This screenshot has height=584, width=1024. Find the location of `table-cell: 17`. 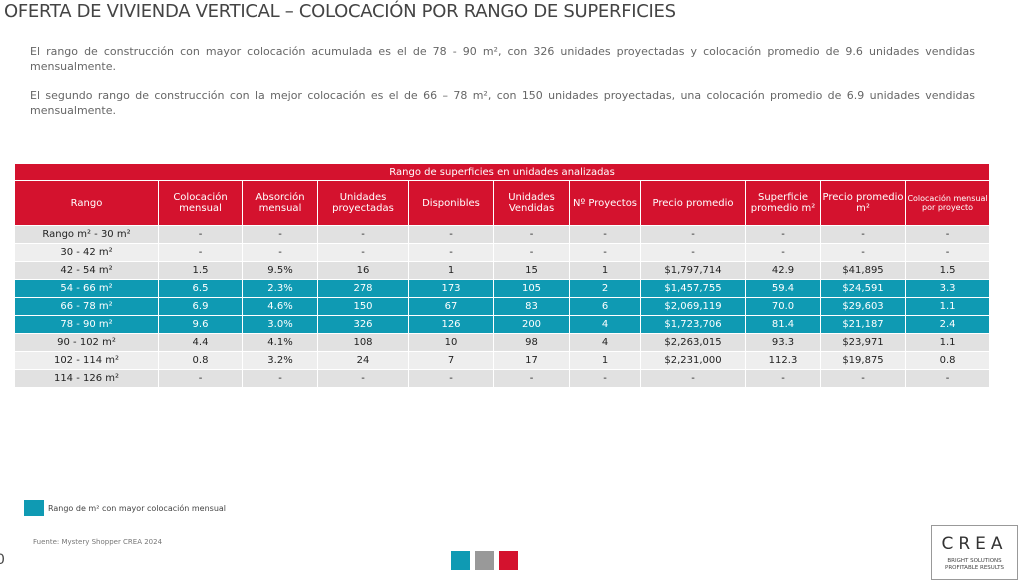

table-cell: 17 is located at coordinates (531, 360).